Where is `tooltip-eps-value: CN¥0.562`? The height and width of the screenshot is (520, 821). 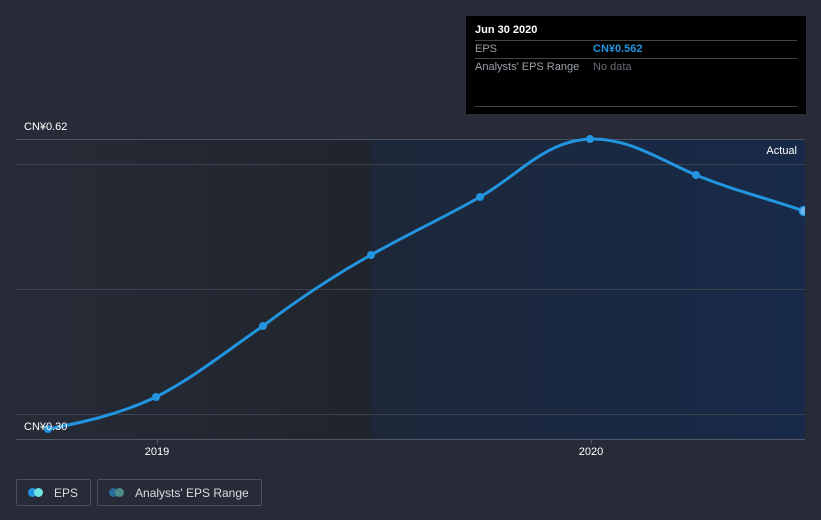 tooltip-eps-value: CN¥0.562 is located at coordinates (618, 49).